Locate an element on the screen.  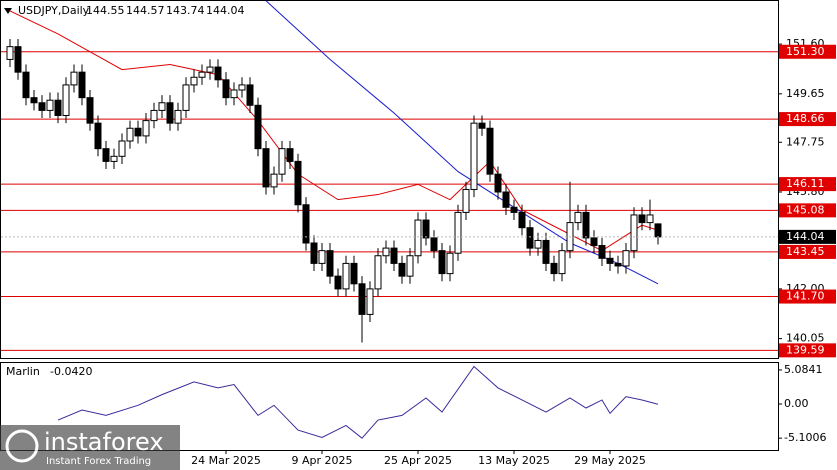
indicator-name: Marlin is located at coordinates (23, 371).